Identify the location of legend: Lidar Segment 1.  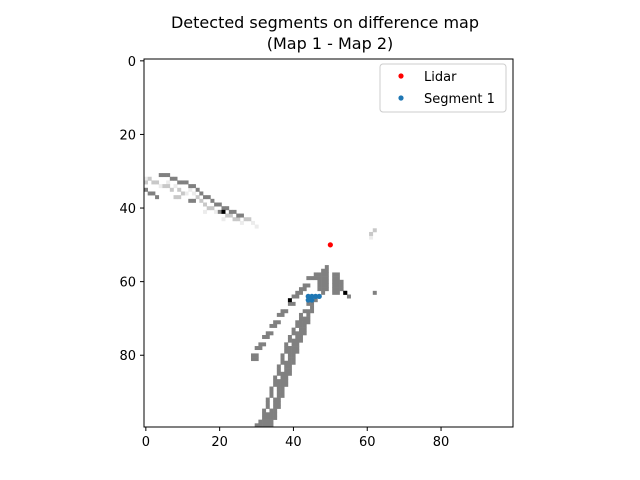
(443, 88).